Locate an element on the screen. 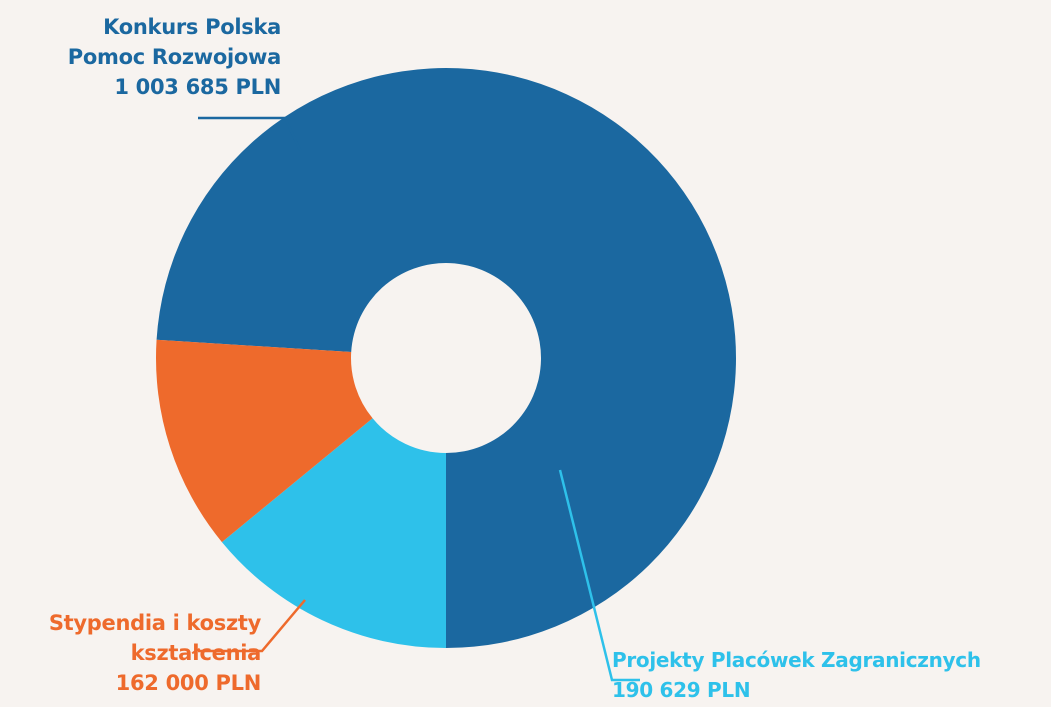 This screenshot has width=1051, height=707. leader-konkurs is located at coordinates (250, 133).